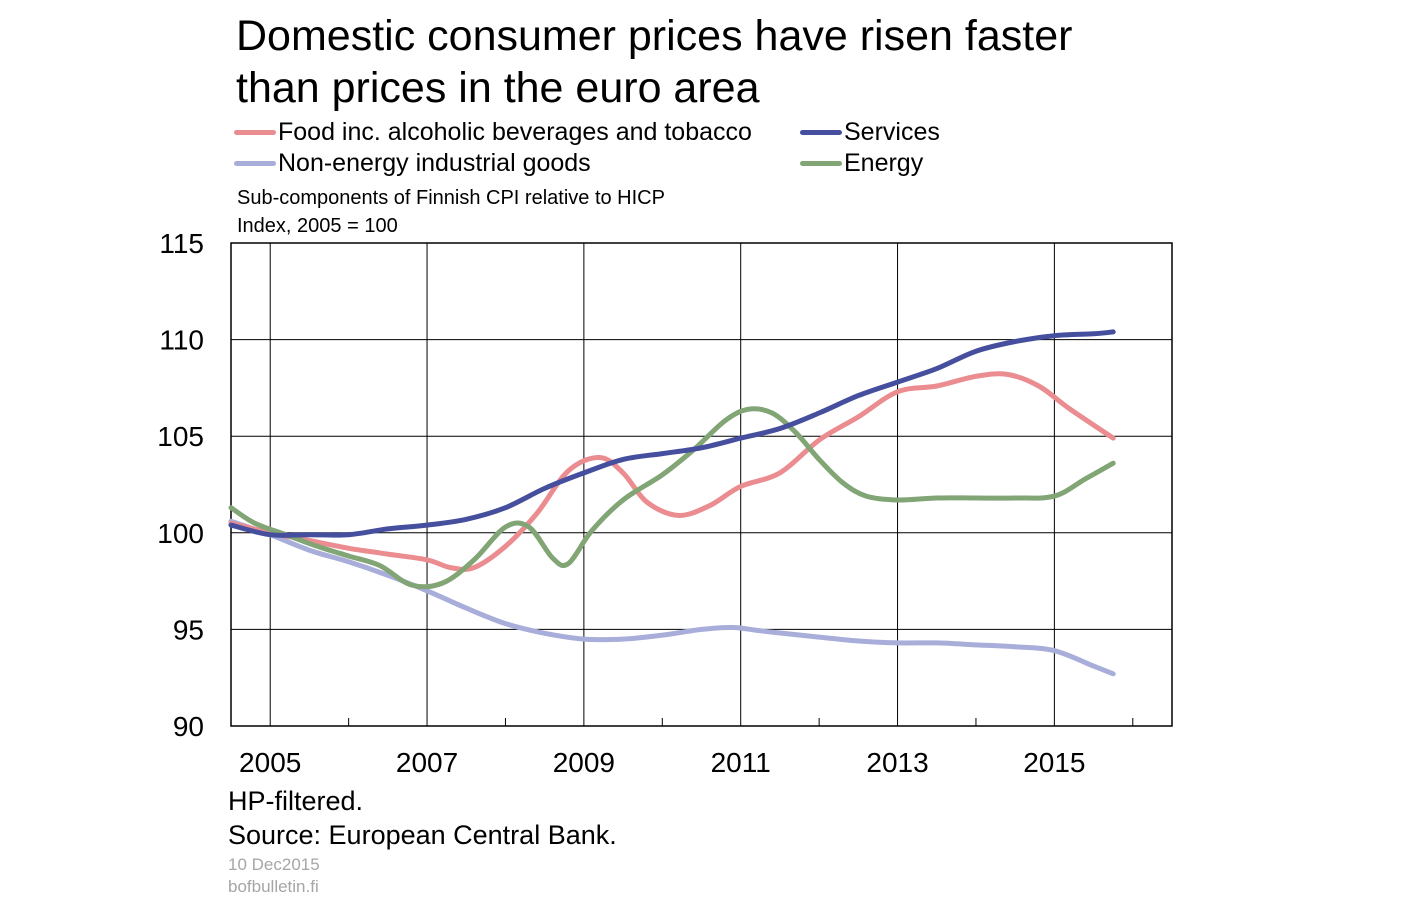 This screenshot has width=1406, height=918. I want to click on legend-item-services: Services, so click(870, 132).